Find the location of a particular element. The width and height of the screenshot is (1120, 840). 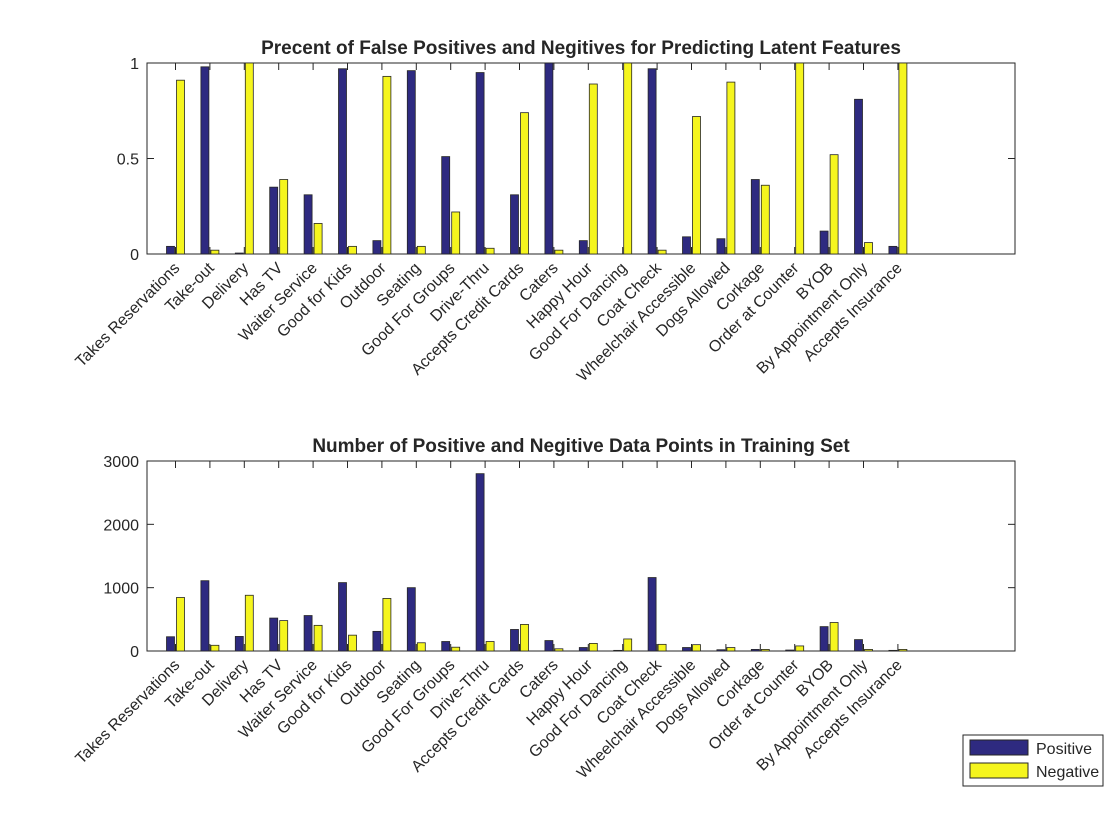

ytick-label-bottom-3: 3000 is located at coordinates (121, 462).